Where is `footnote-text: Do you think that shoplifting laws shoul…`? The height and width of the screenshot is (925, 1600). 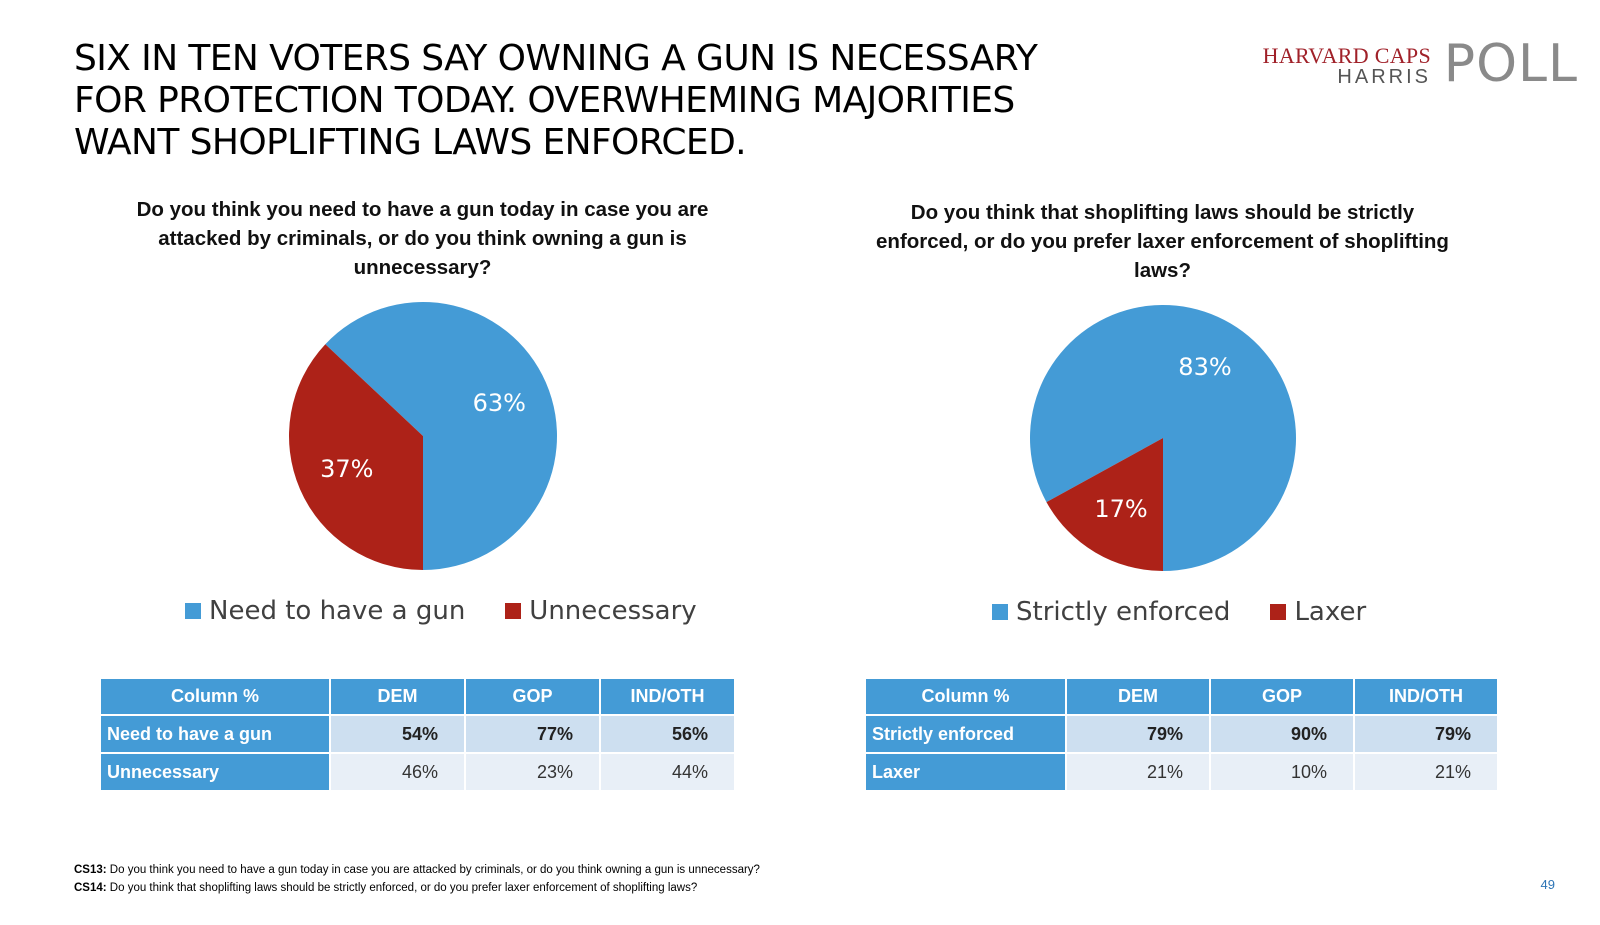 footnote-text: Do you think that shoplifting laws shoul… is located at coordinates (402, 888).